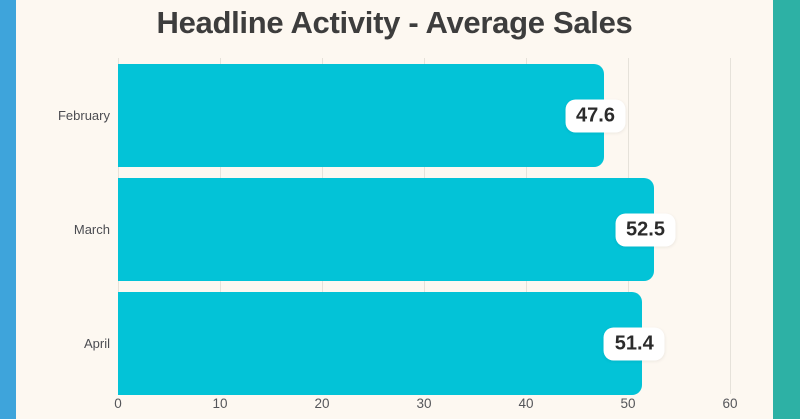 This screenshot has height=419, width=800. Describe the element at coordinates (83, 115) in the screenshot. I see `category-label: February` at that location.